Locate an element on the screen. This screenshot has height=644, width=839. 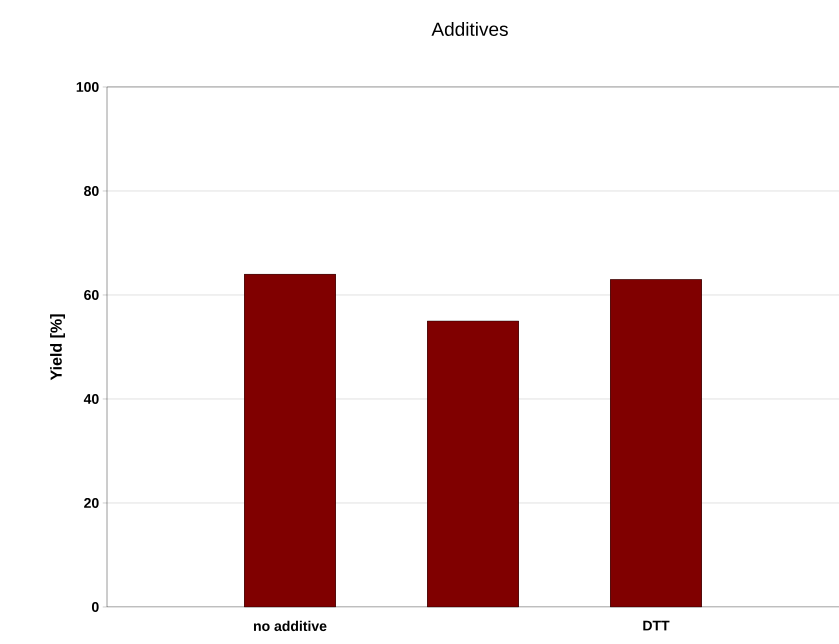
y-tick-label: 80 is located at coordinates (91, 191).